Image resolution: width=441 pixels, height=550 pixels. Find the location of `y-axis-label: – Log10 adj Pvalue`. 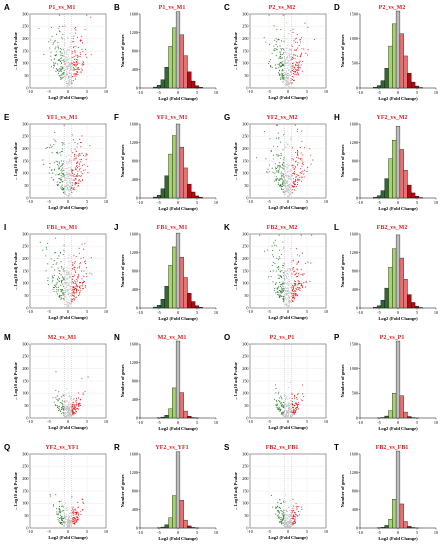

y-axis-label: – Log10 adj Pvalue is located at coordinates (235, 161).